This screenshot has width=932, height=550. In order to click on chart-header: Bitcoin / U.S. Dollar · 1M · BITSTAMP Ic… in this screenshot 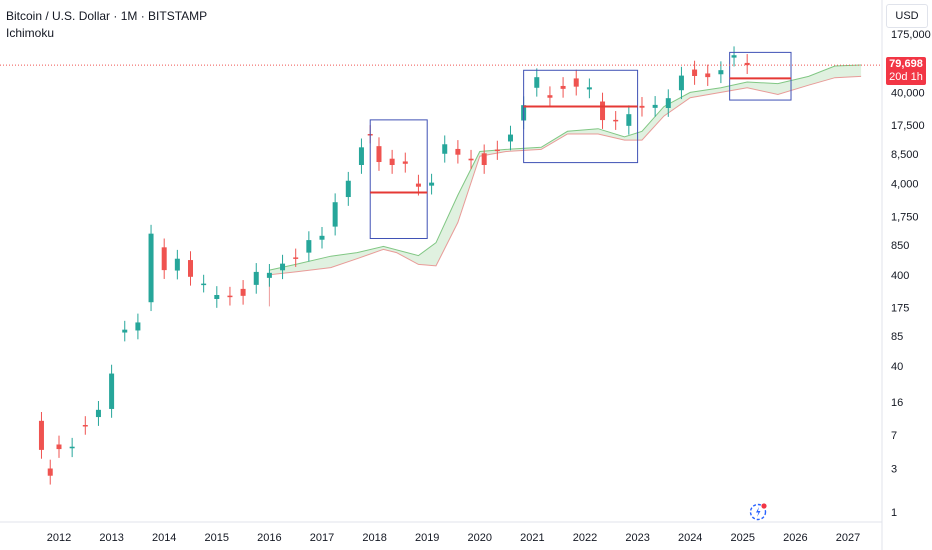, I will do `click(106, 24)`.